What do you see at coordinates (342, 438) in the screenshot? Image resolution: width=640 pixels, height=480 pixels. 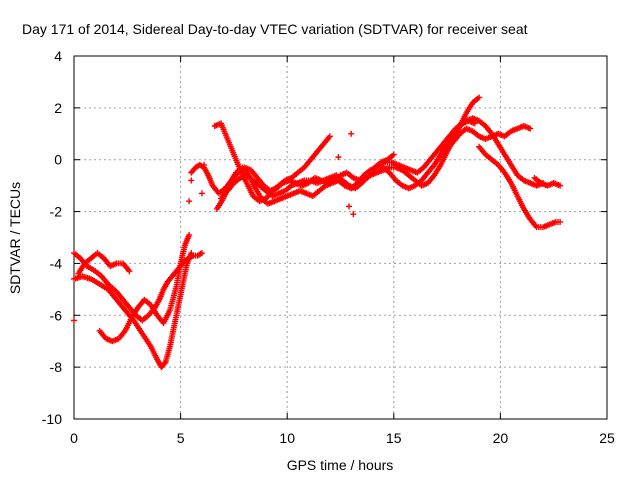 I see `x-tick-labels: 0 5 10 15 20 25` at bounding box center [342, 438].